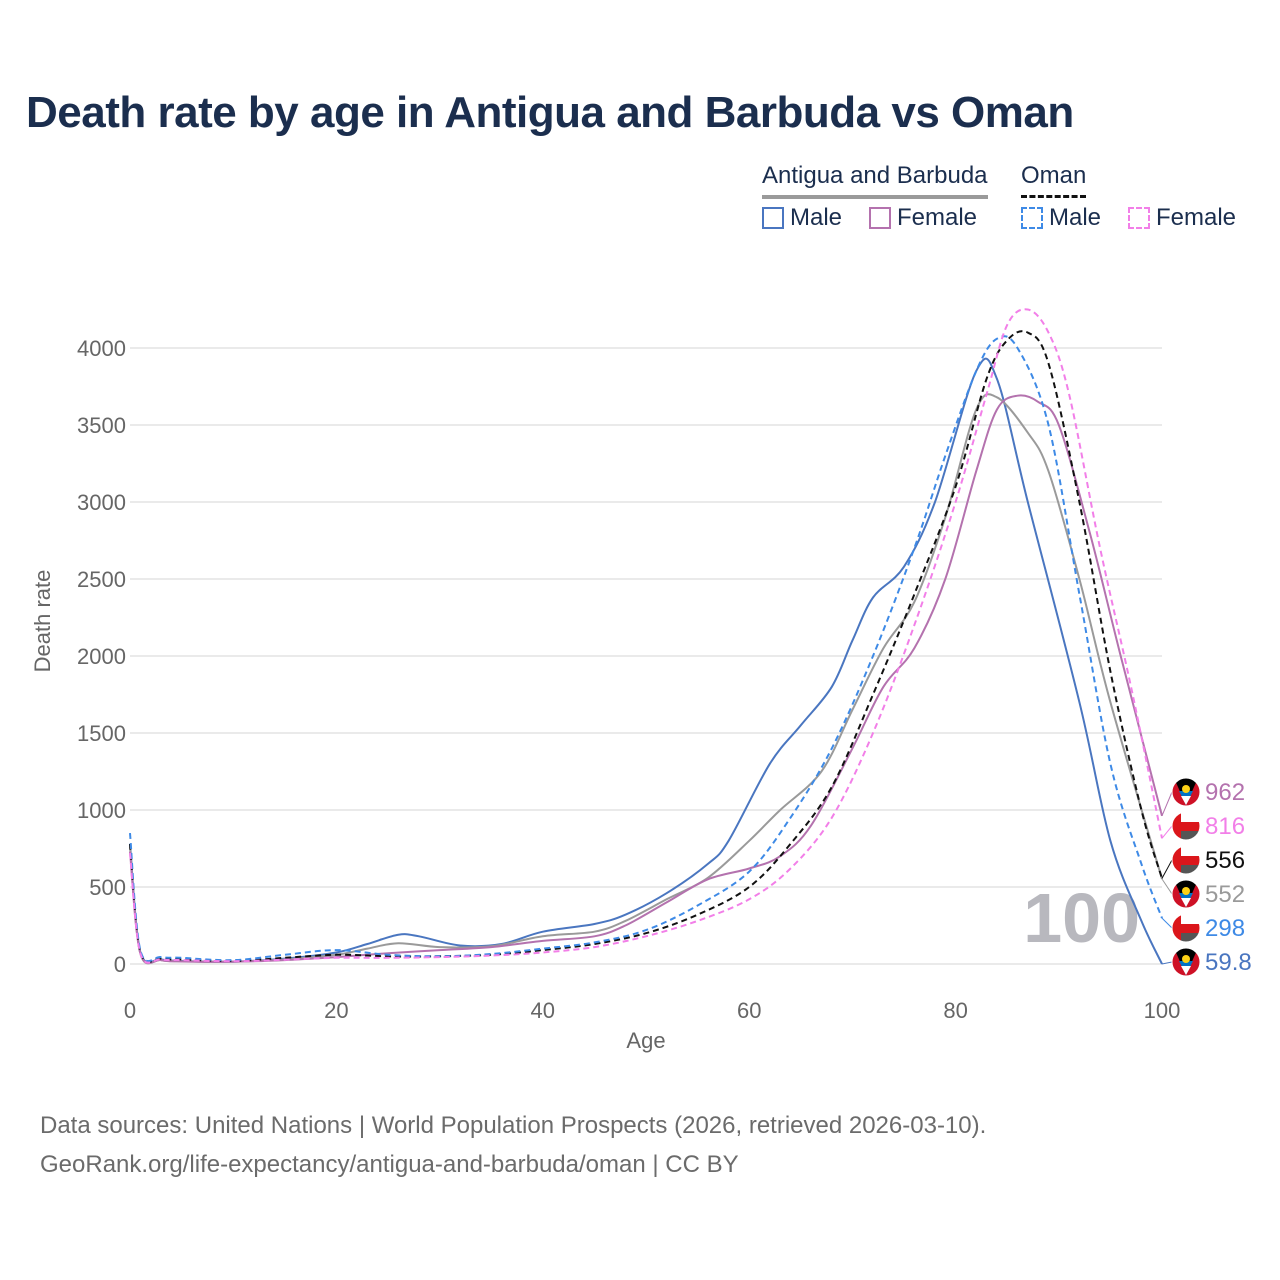 The image size is (1280, 1280). I want to click on end-label-group: 556, so click(1203, 862).